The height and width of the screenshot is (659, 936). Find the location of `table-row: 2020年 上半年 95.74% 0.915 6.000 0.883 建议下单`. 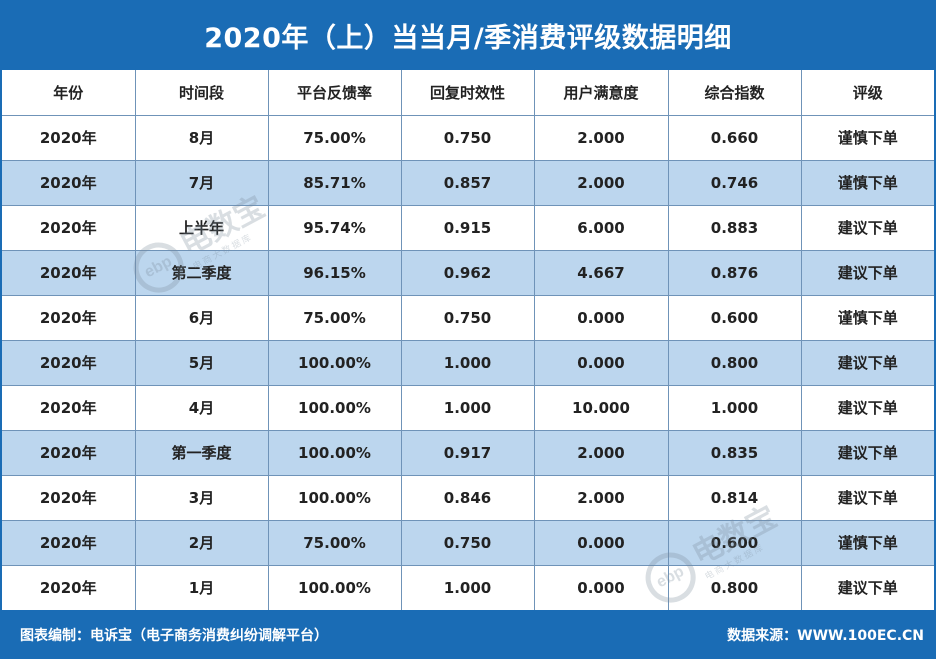

table-row: 2020年 上半年 95.74% 0.915 6.000 0.883 建议下单 is located at coordinates (468, 228).